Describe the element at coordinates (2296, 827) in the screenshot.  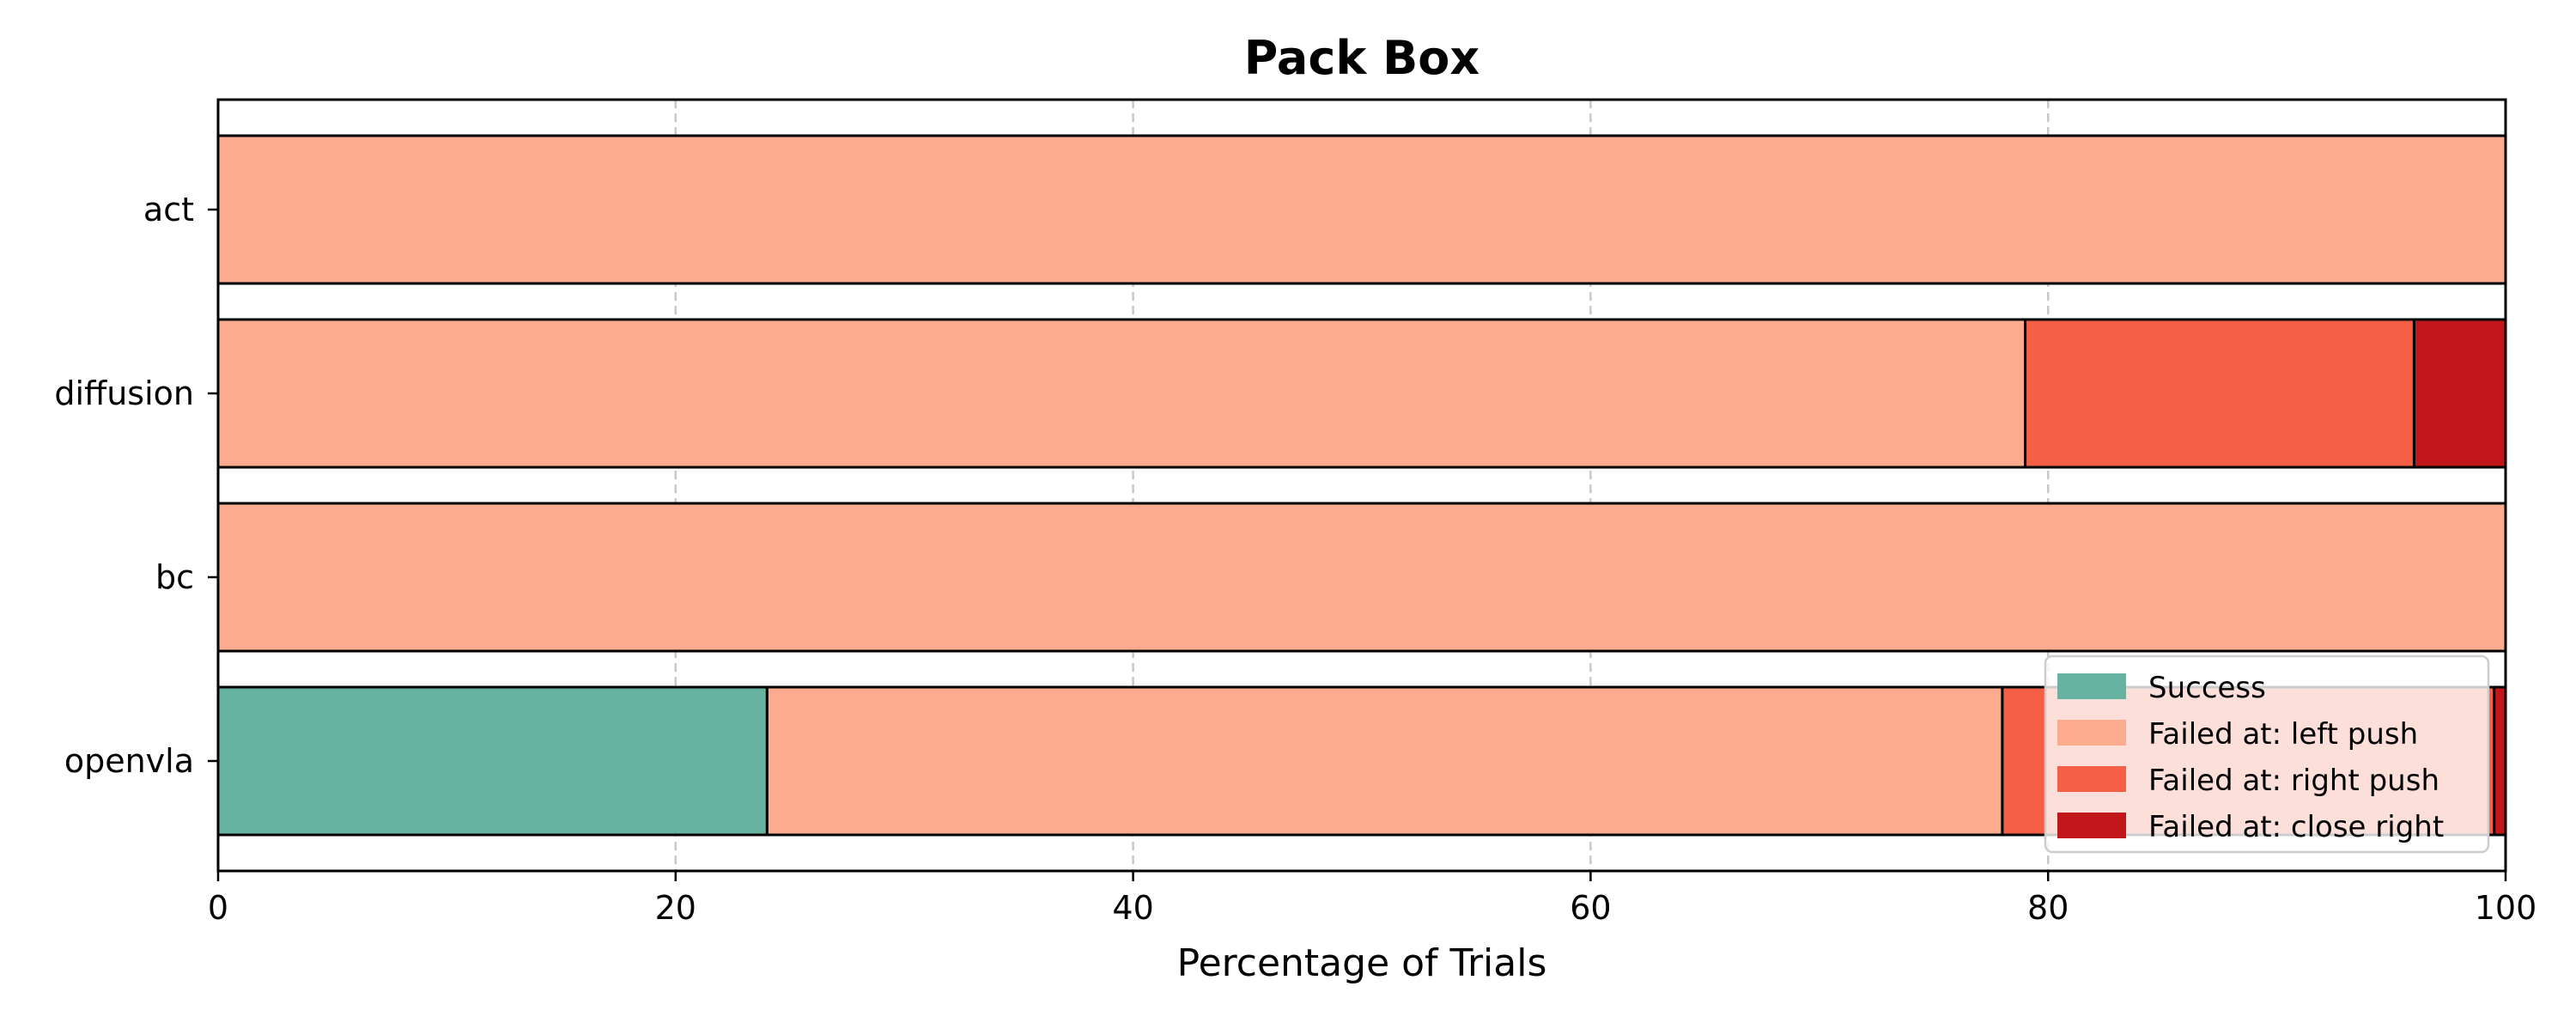
I see `legend-label: Failed at: close right` at that location.